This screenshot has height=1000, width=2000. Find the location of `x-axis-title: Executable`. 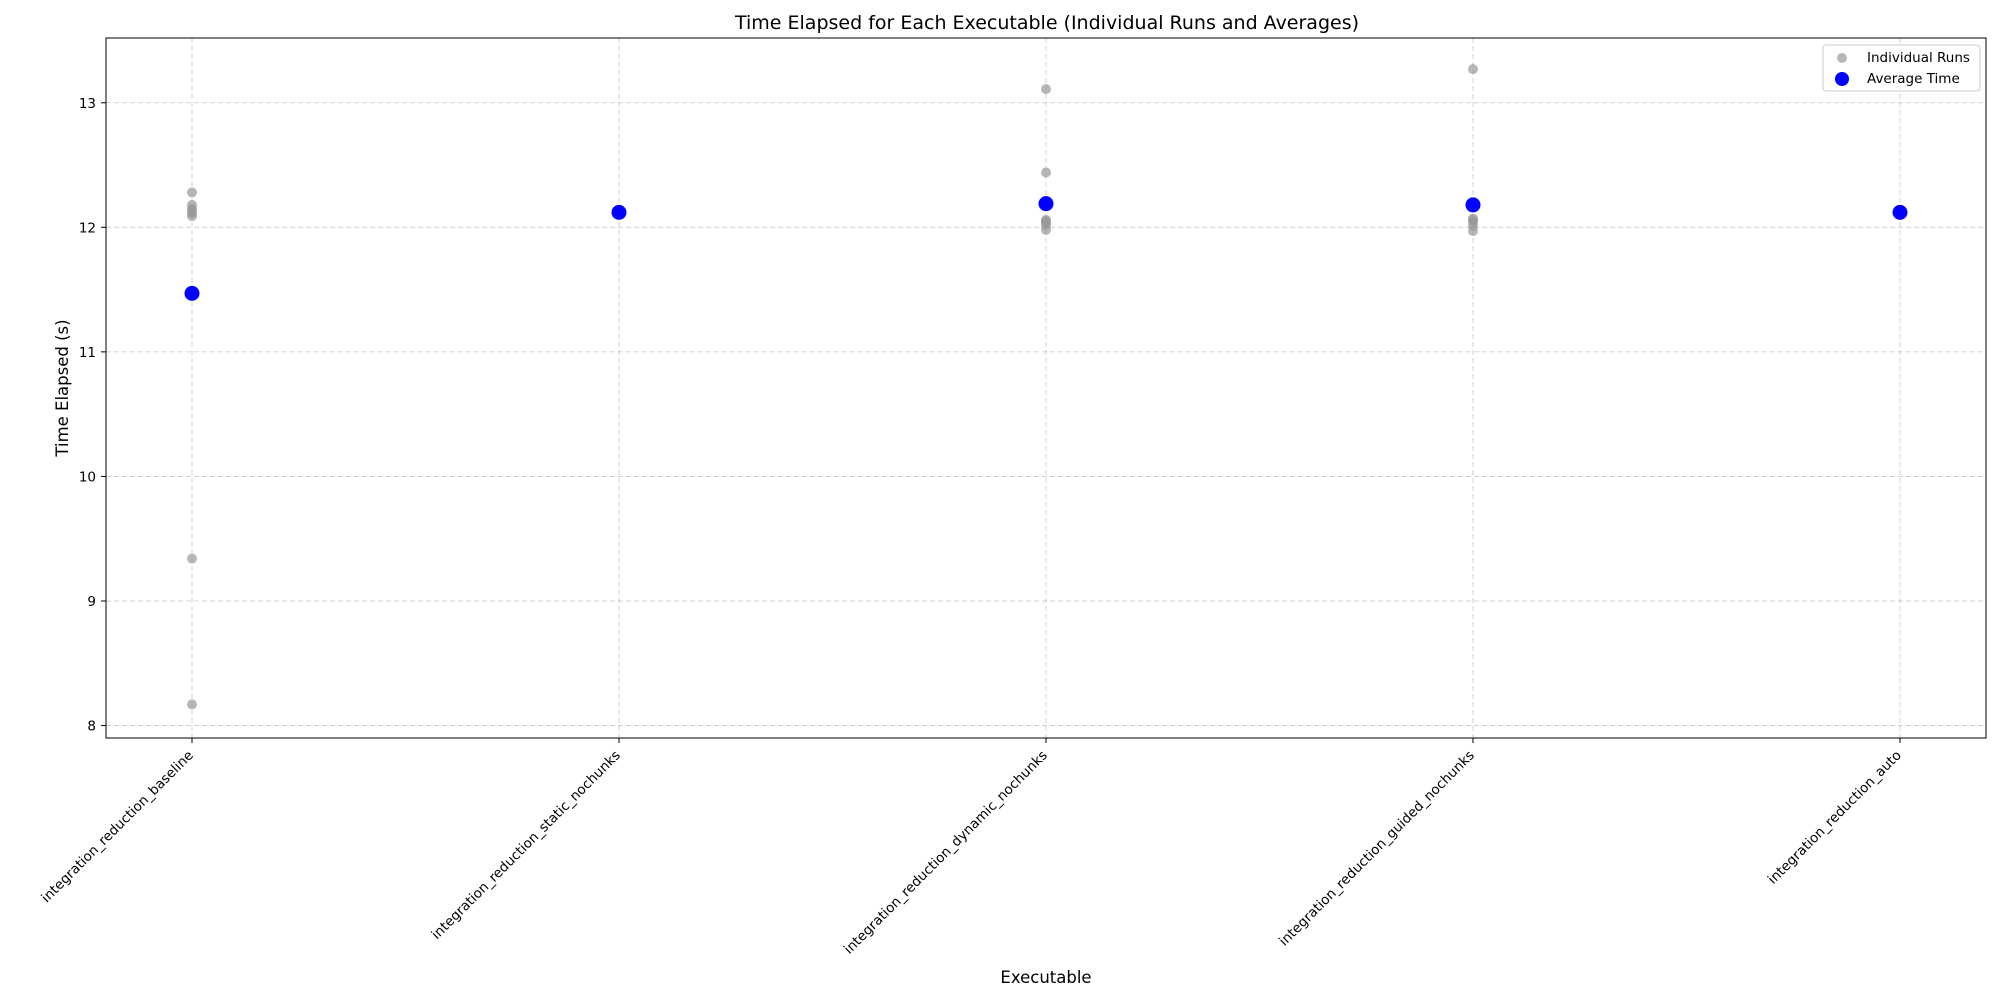

x-axis-title: Executable is located at coordinates (1045, 977).